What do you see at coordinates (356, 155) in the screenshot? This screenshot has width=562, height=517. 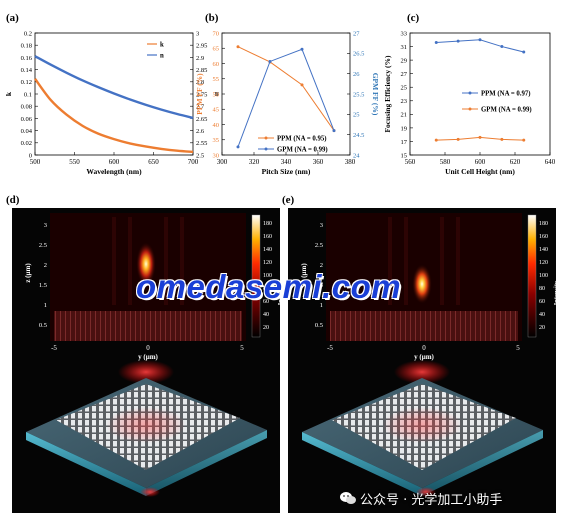 I see `y2-tick-label: 24` at bounding box center [356, 155].